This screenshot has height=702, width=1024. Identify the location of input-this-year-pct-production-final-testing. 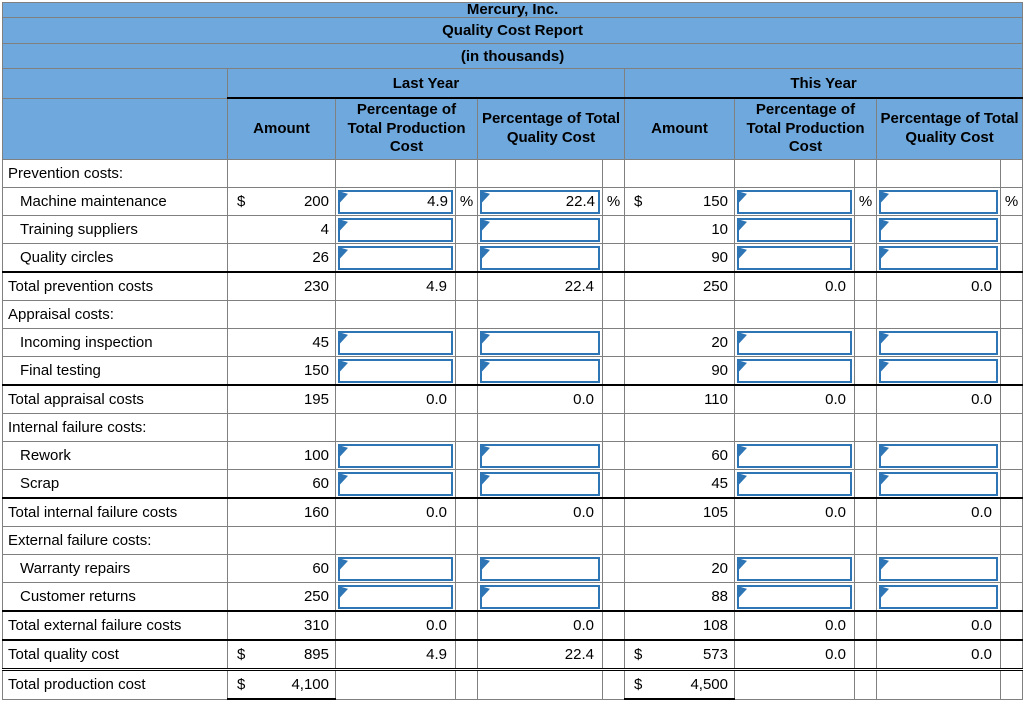
(794, 370).